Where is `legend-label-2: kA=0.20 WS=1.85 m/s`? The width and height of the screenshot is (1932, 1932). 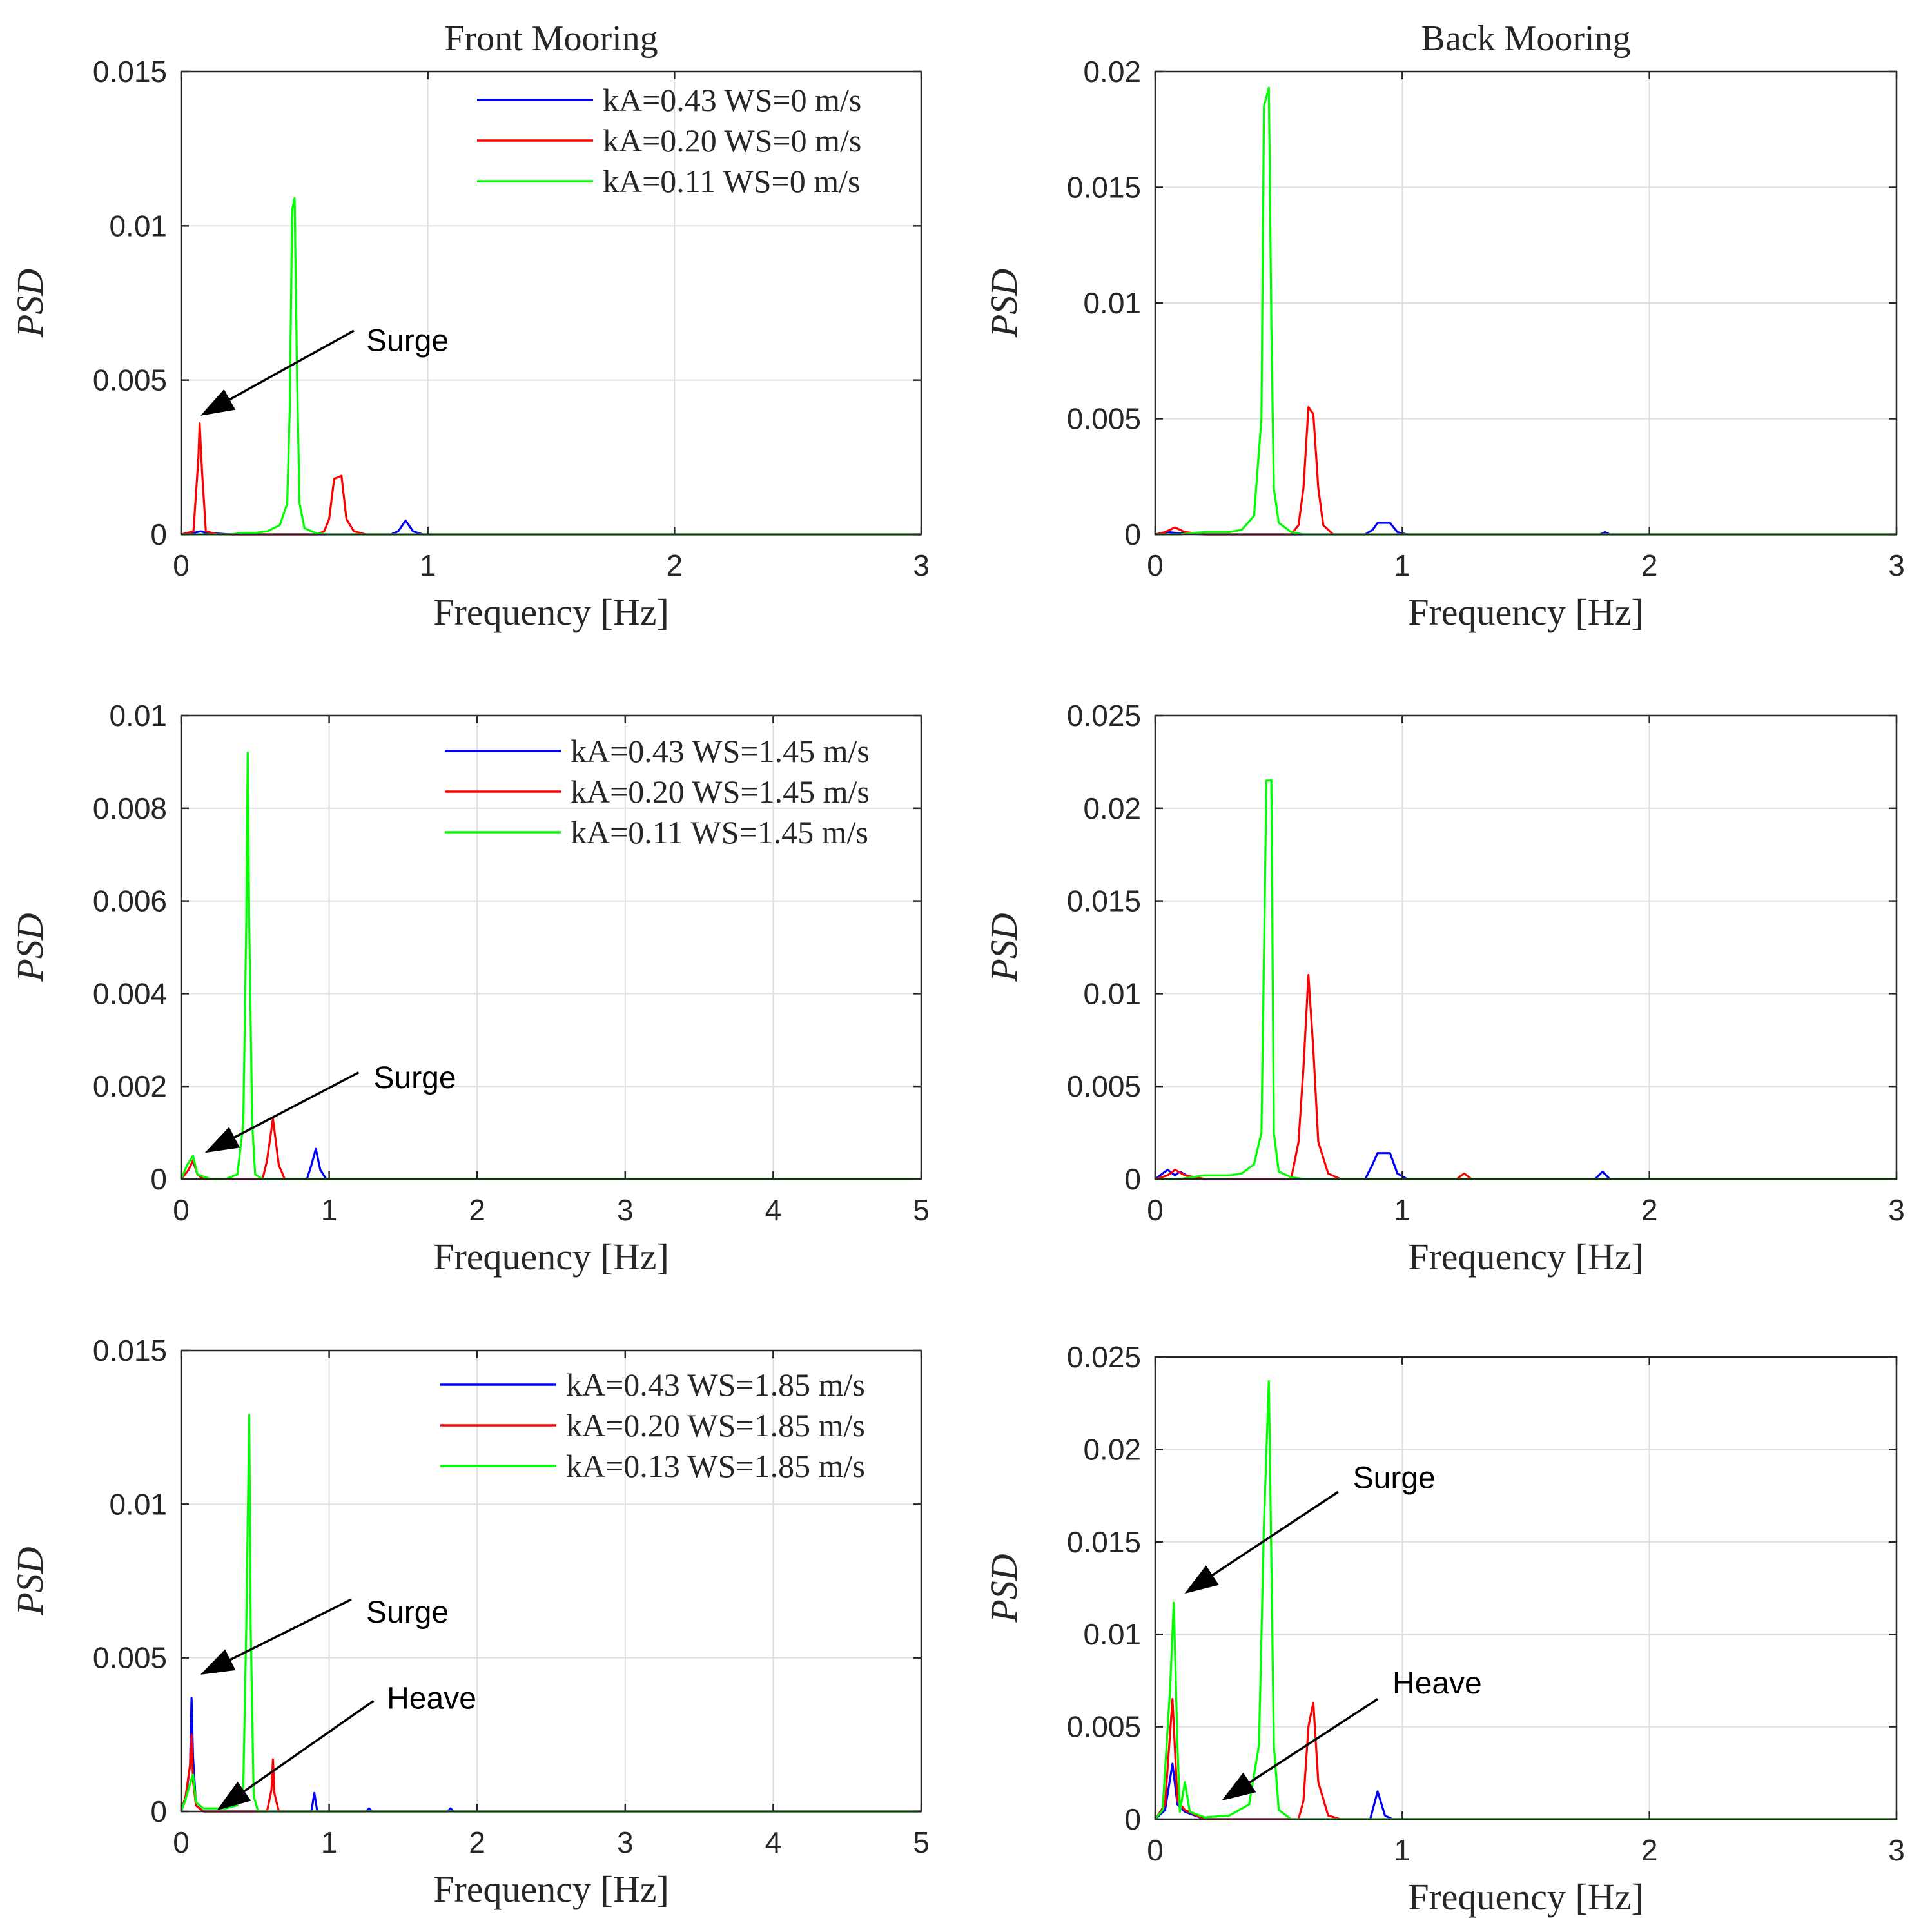
legend-label-2: kA=0.20 WS=1.85 m/s is located at coordinates (715, 1425).